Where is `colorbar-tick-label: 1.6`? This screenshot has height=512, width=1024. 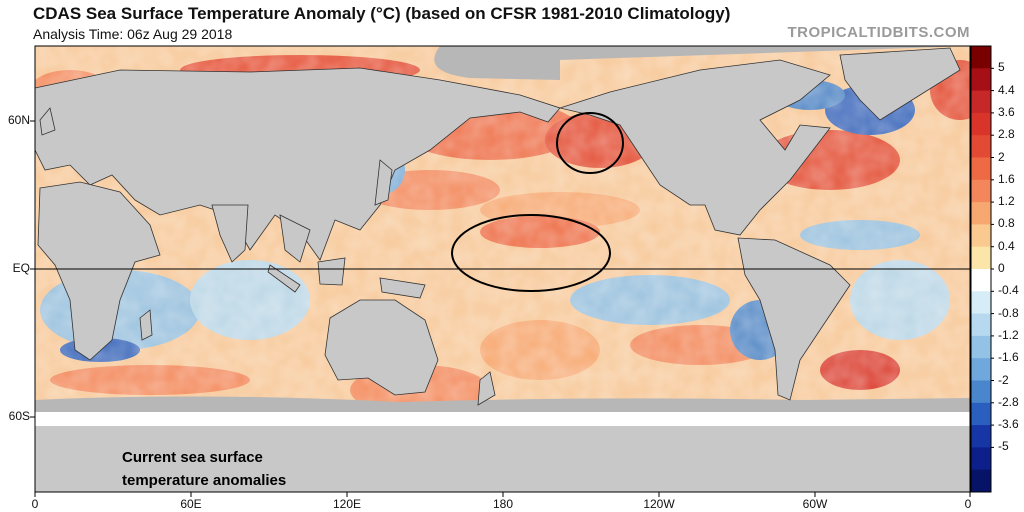
colorbar-tick-label: 1.6 is located at coordinates (1006, 178).